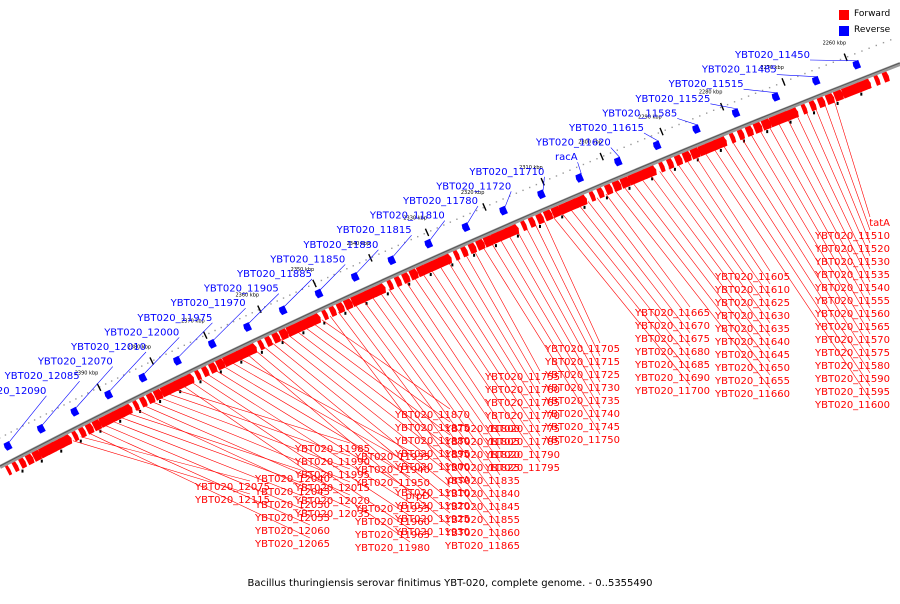 The height and width of the screenshot is (604, 900). I want to click on forward-gene-label: YBT020_11965, so click(392, 535).